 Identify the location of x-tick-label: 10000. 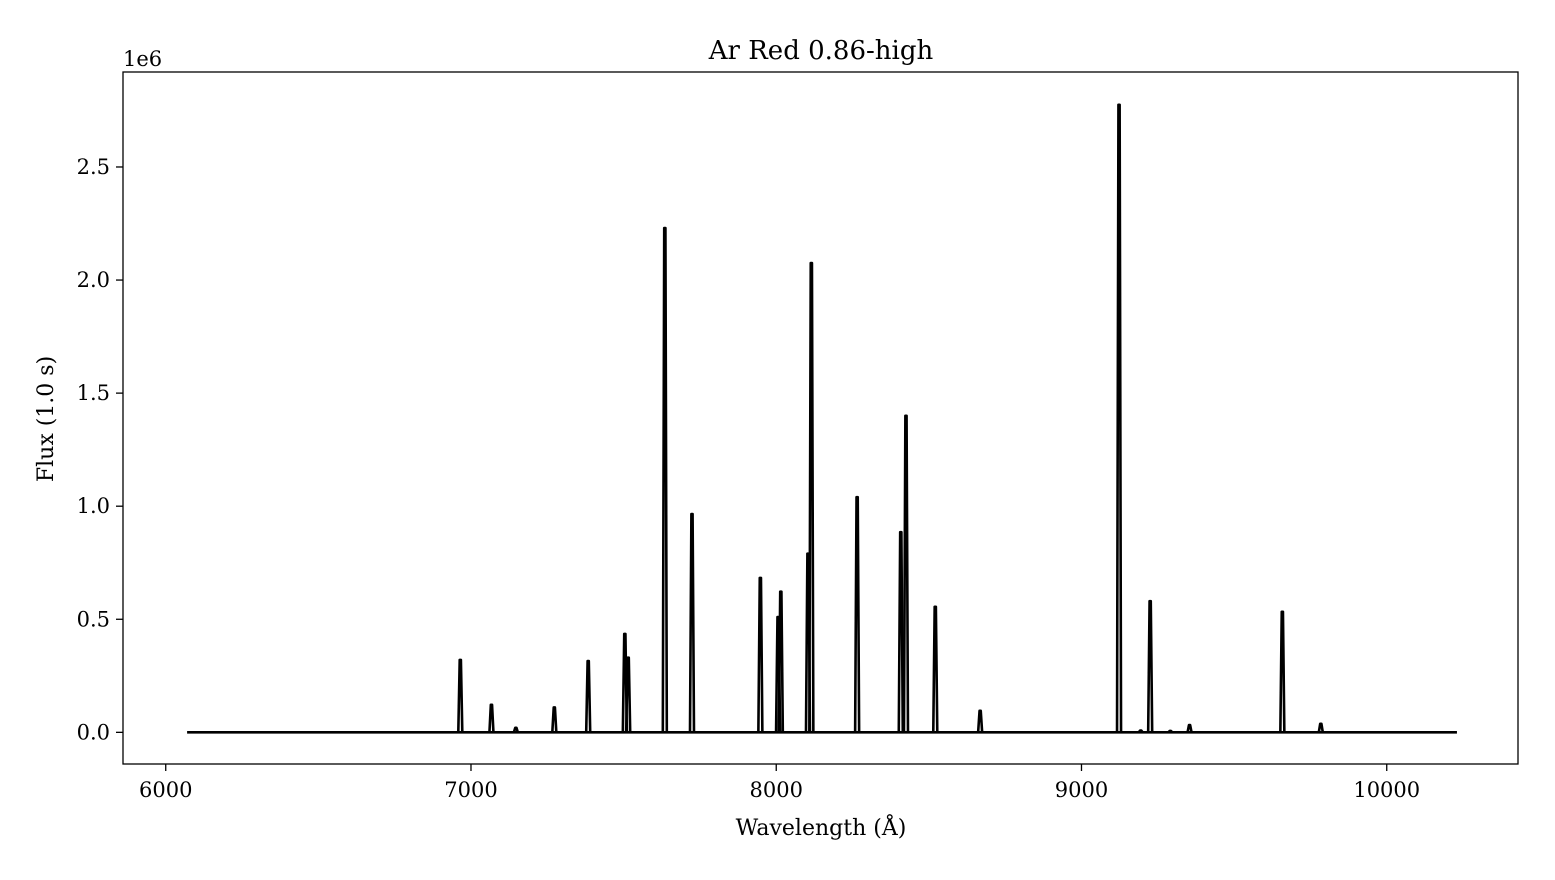
(1386, 790).